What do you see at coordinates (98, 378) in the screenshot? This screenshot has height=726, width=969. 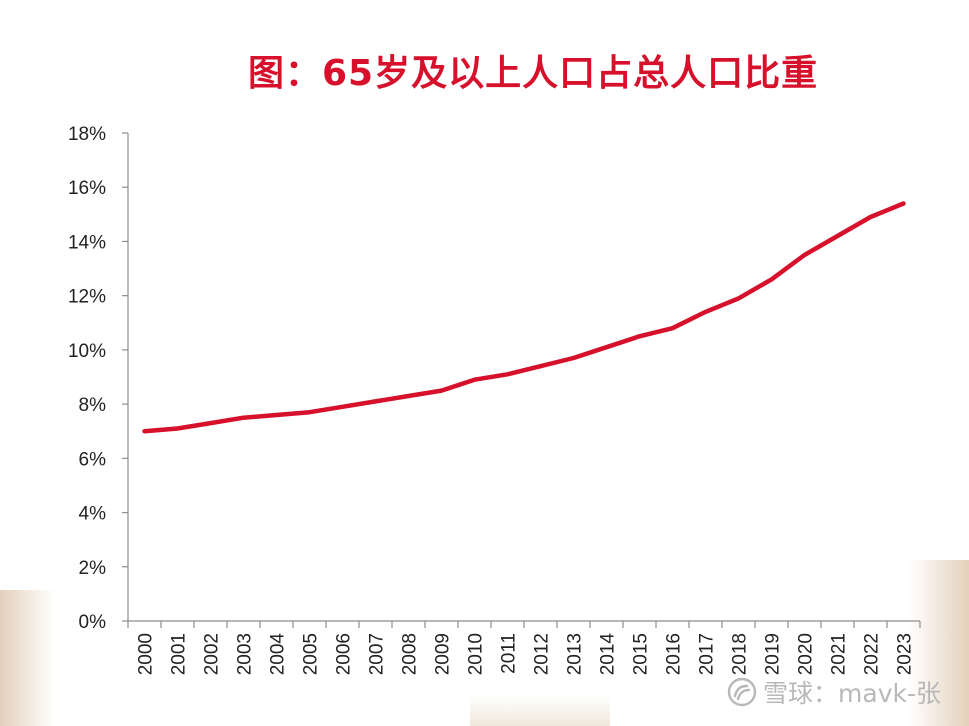 I see `y-axis-ticks: 0% 2% 4% 6% 8% 10% 12% 14% 16% 18%` at bounding box center [98, 378].